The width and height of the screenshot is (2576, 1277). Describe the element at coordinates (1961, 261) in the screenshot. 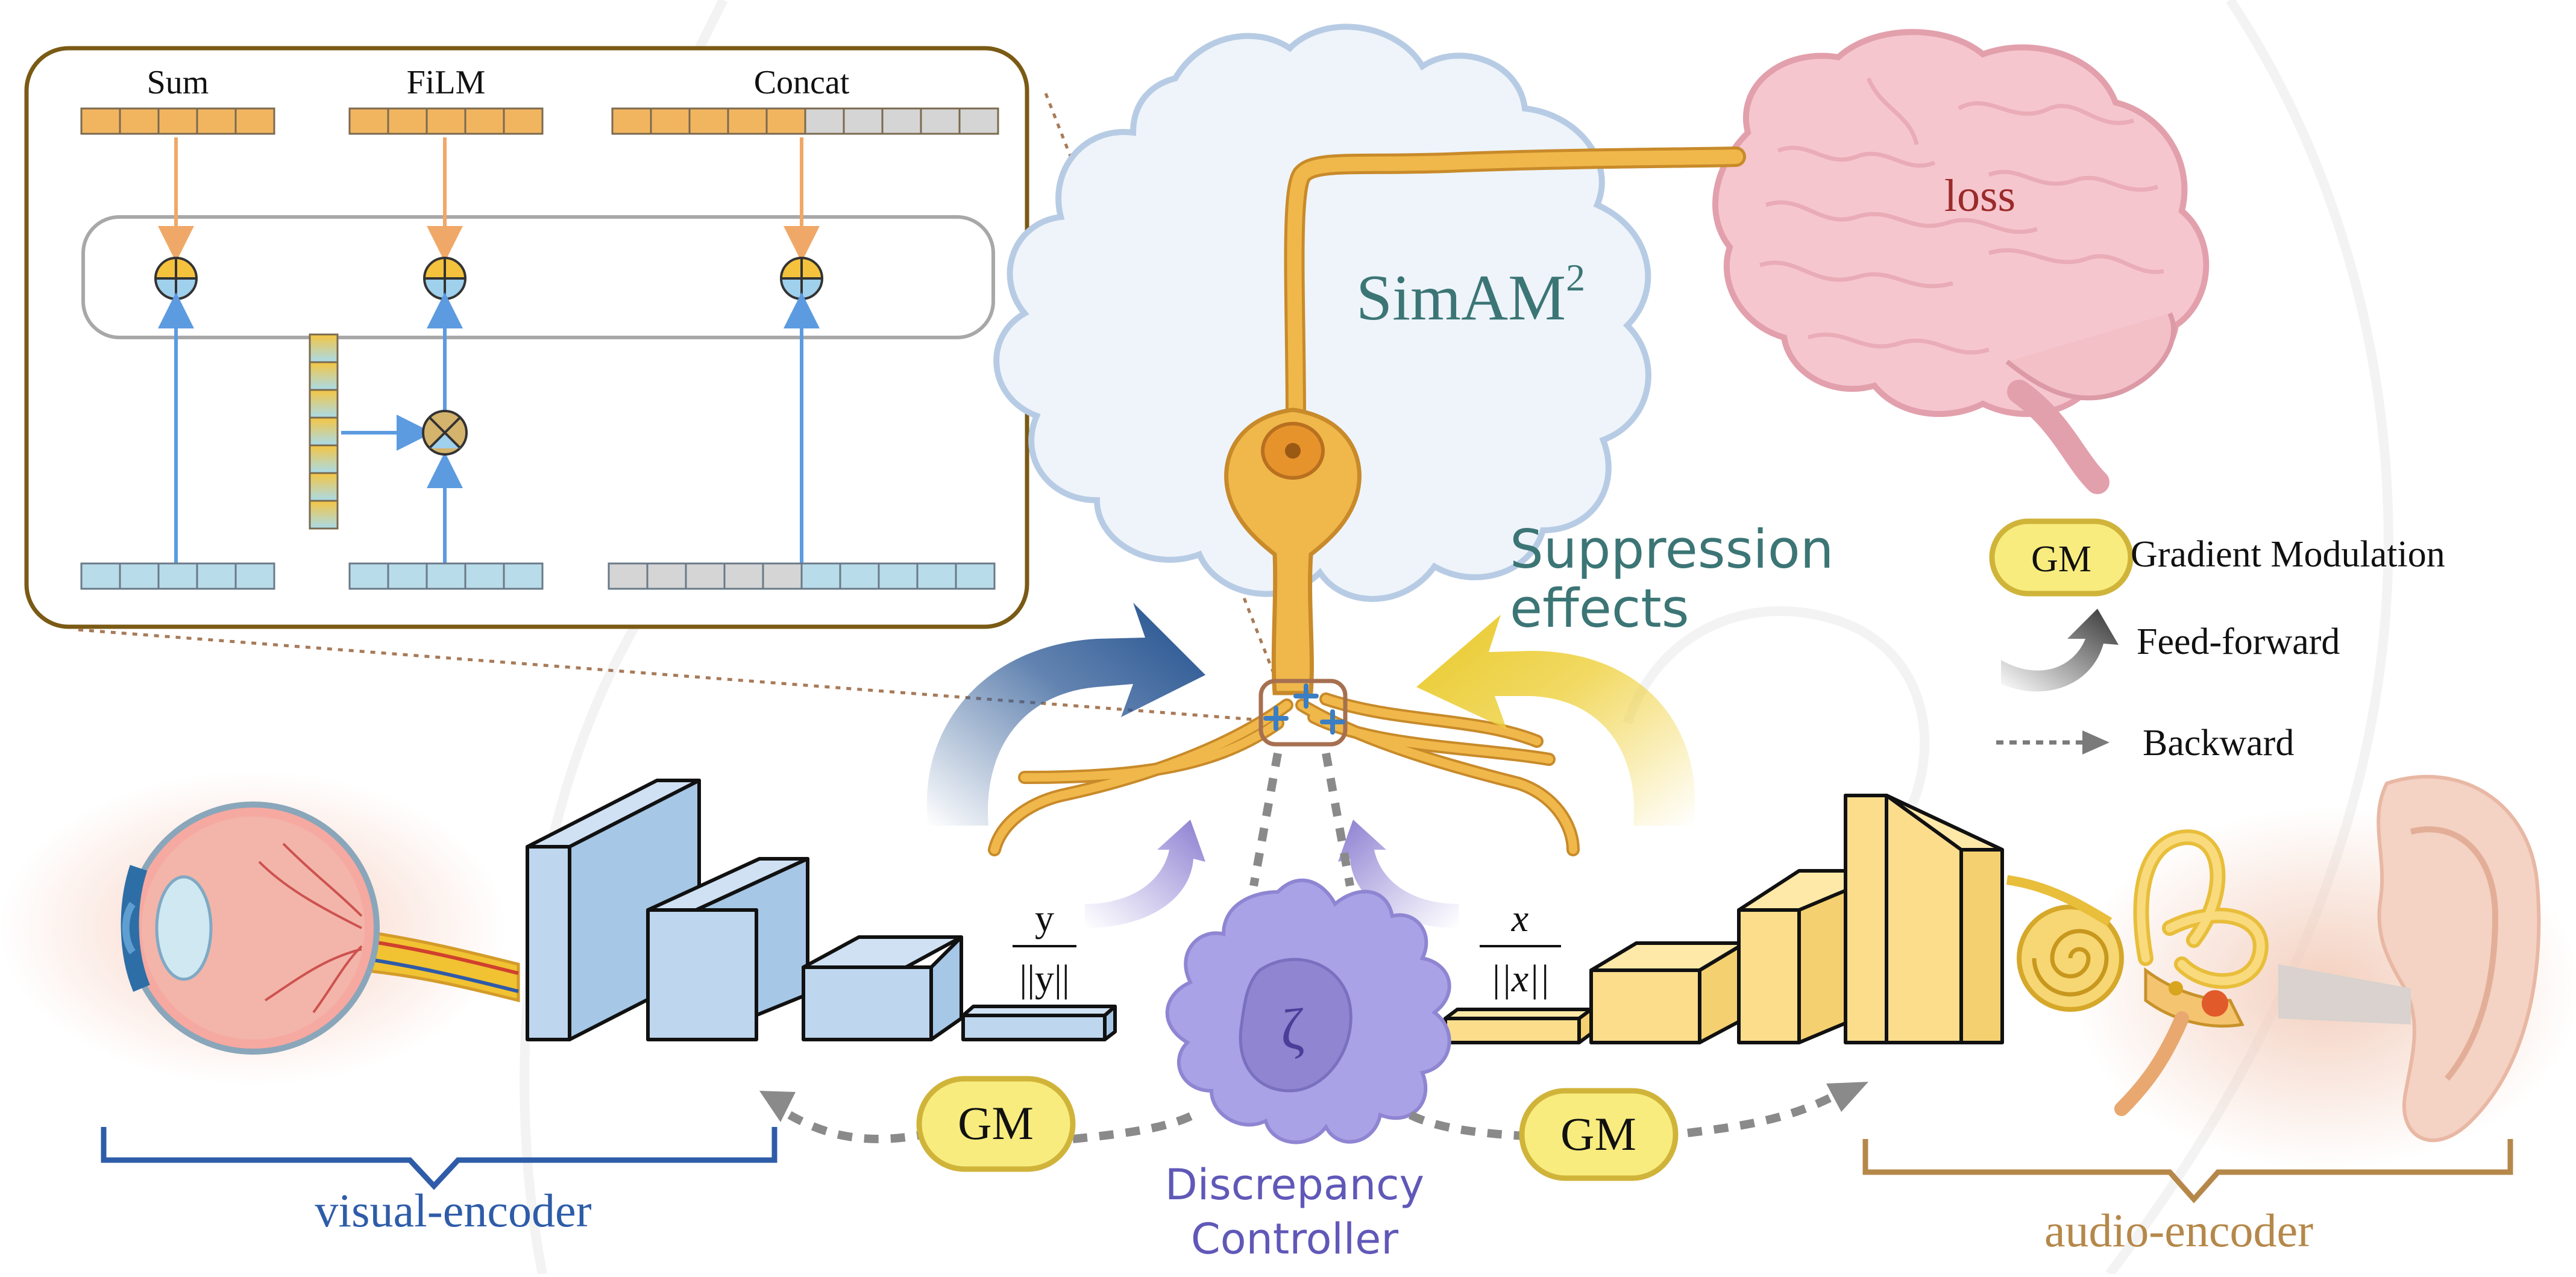

I see `brain: loss` at that location.